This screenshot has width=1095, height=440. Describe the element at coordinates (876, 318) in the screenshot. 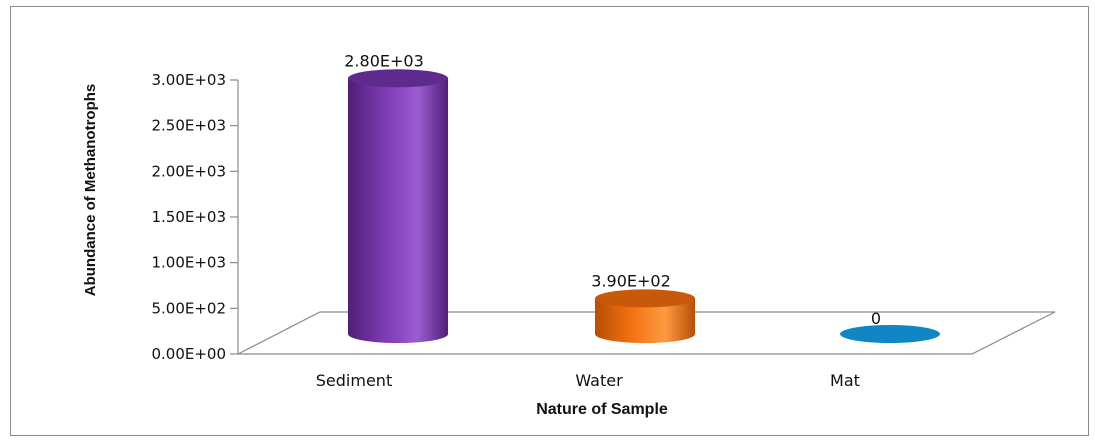

I see `data-label: 0` at that location.